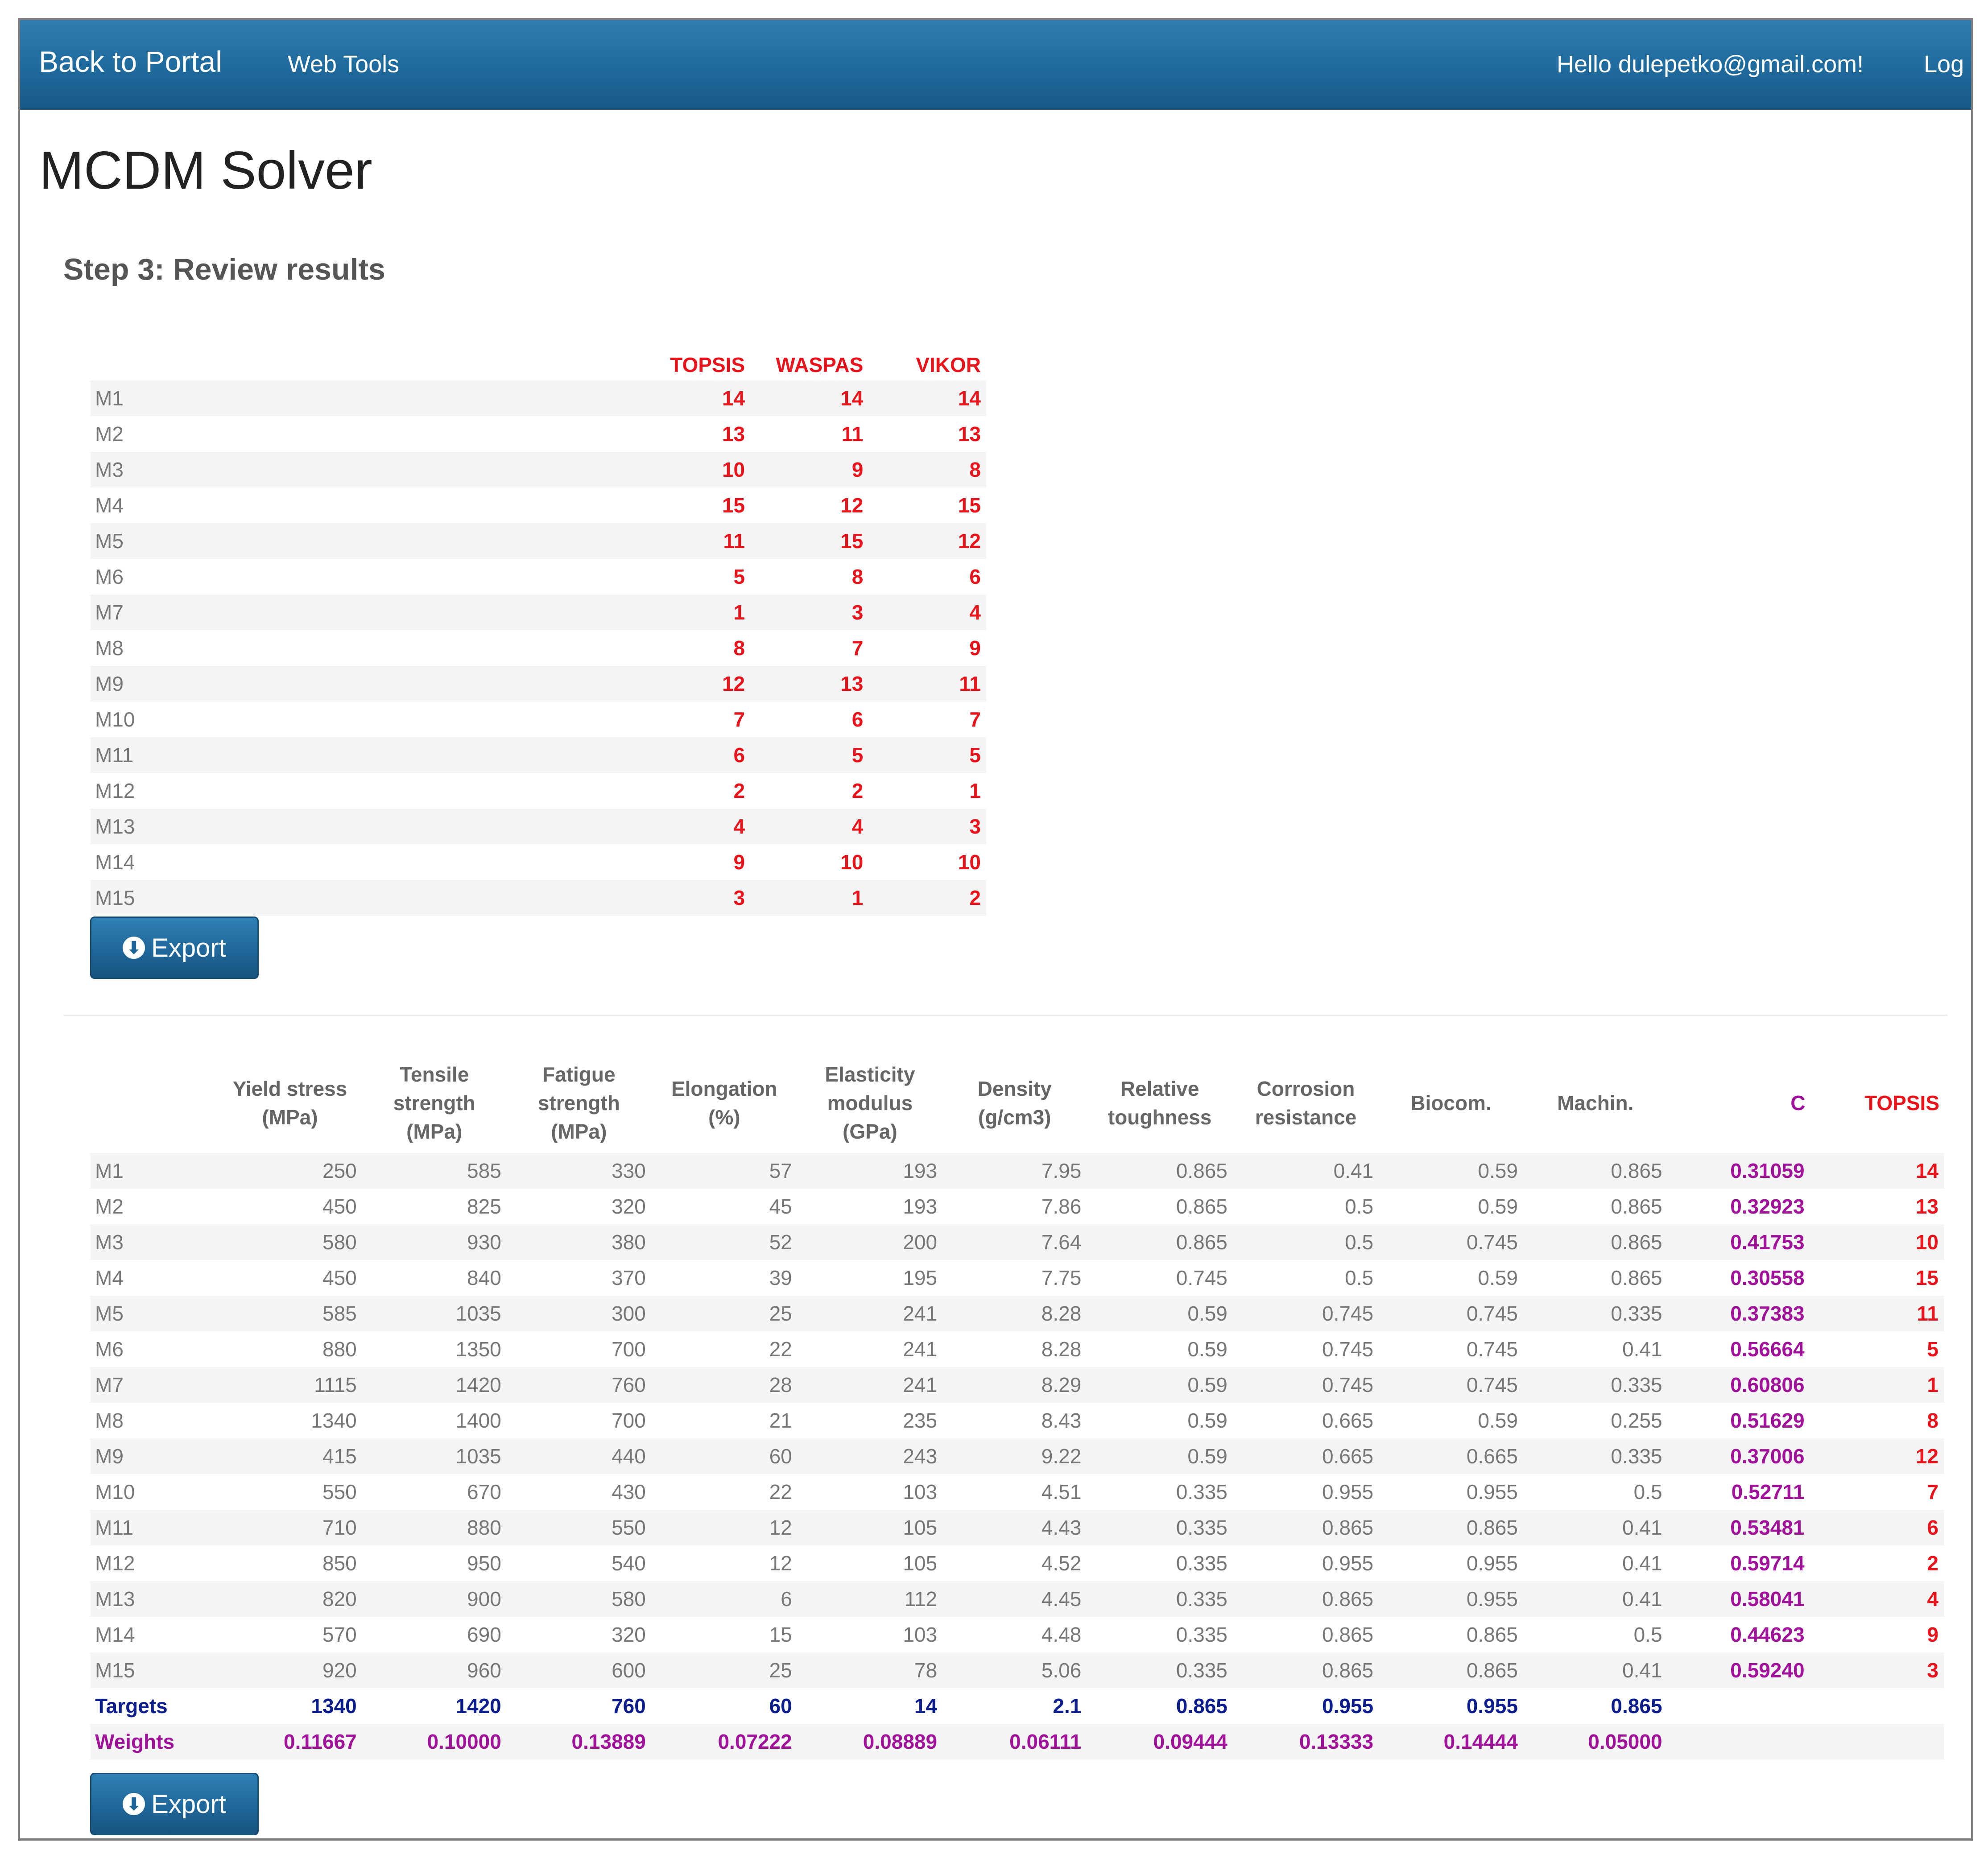  What do you see at coordinates (739, 720) in the screenshot?
I see `rank-topsis-value: 7` at bounding box center [739, 720].